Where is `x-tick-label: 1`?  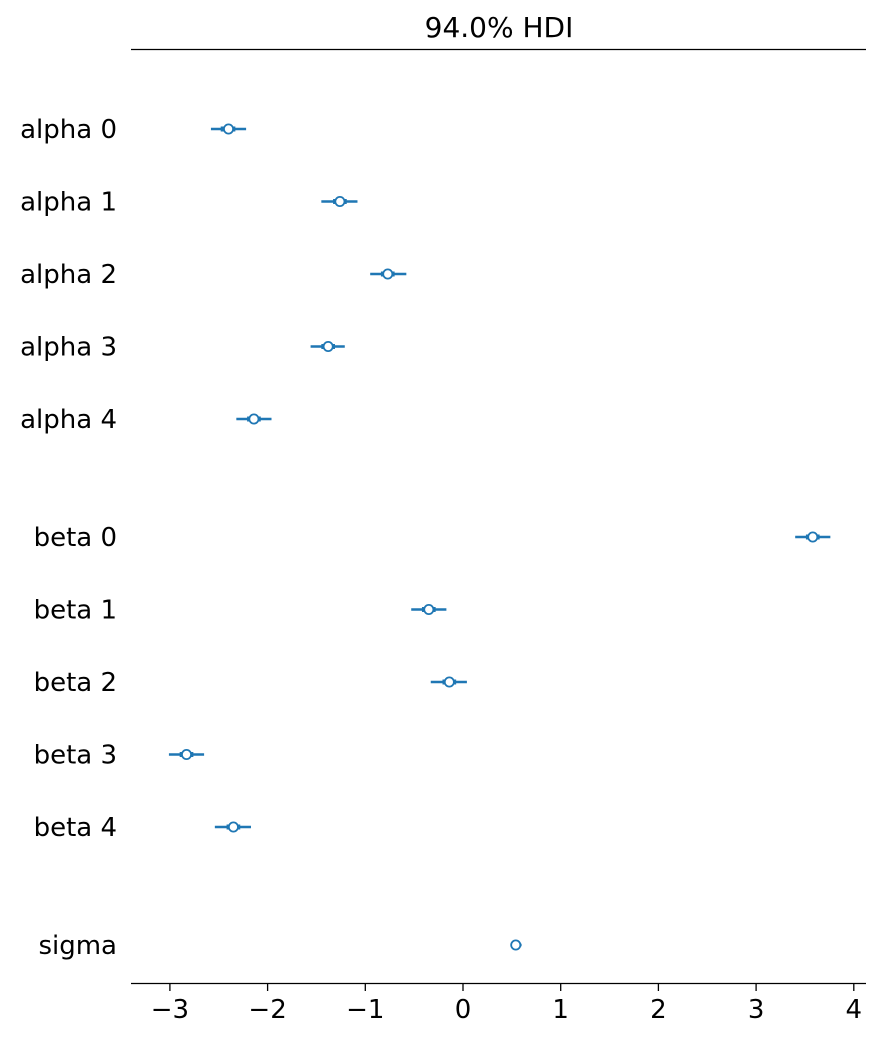
x-tick-label: 1 is located at coordinates (560, 1010).